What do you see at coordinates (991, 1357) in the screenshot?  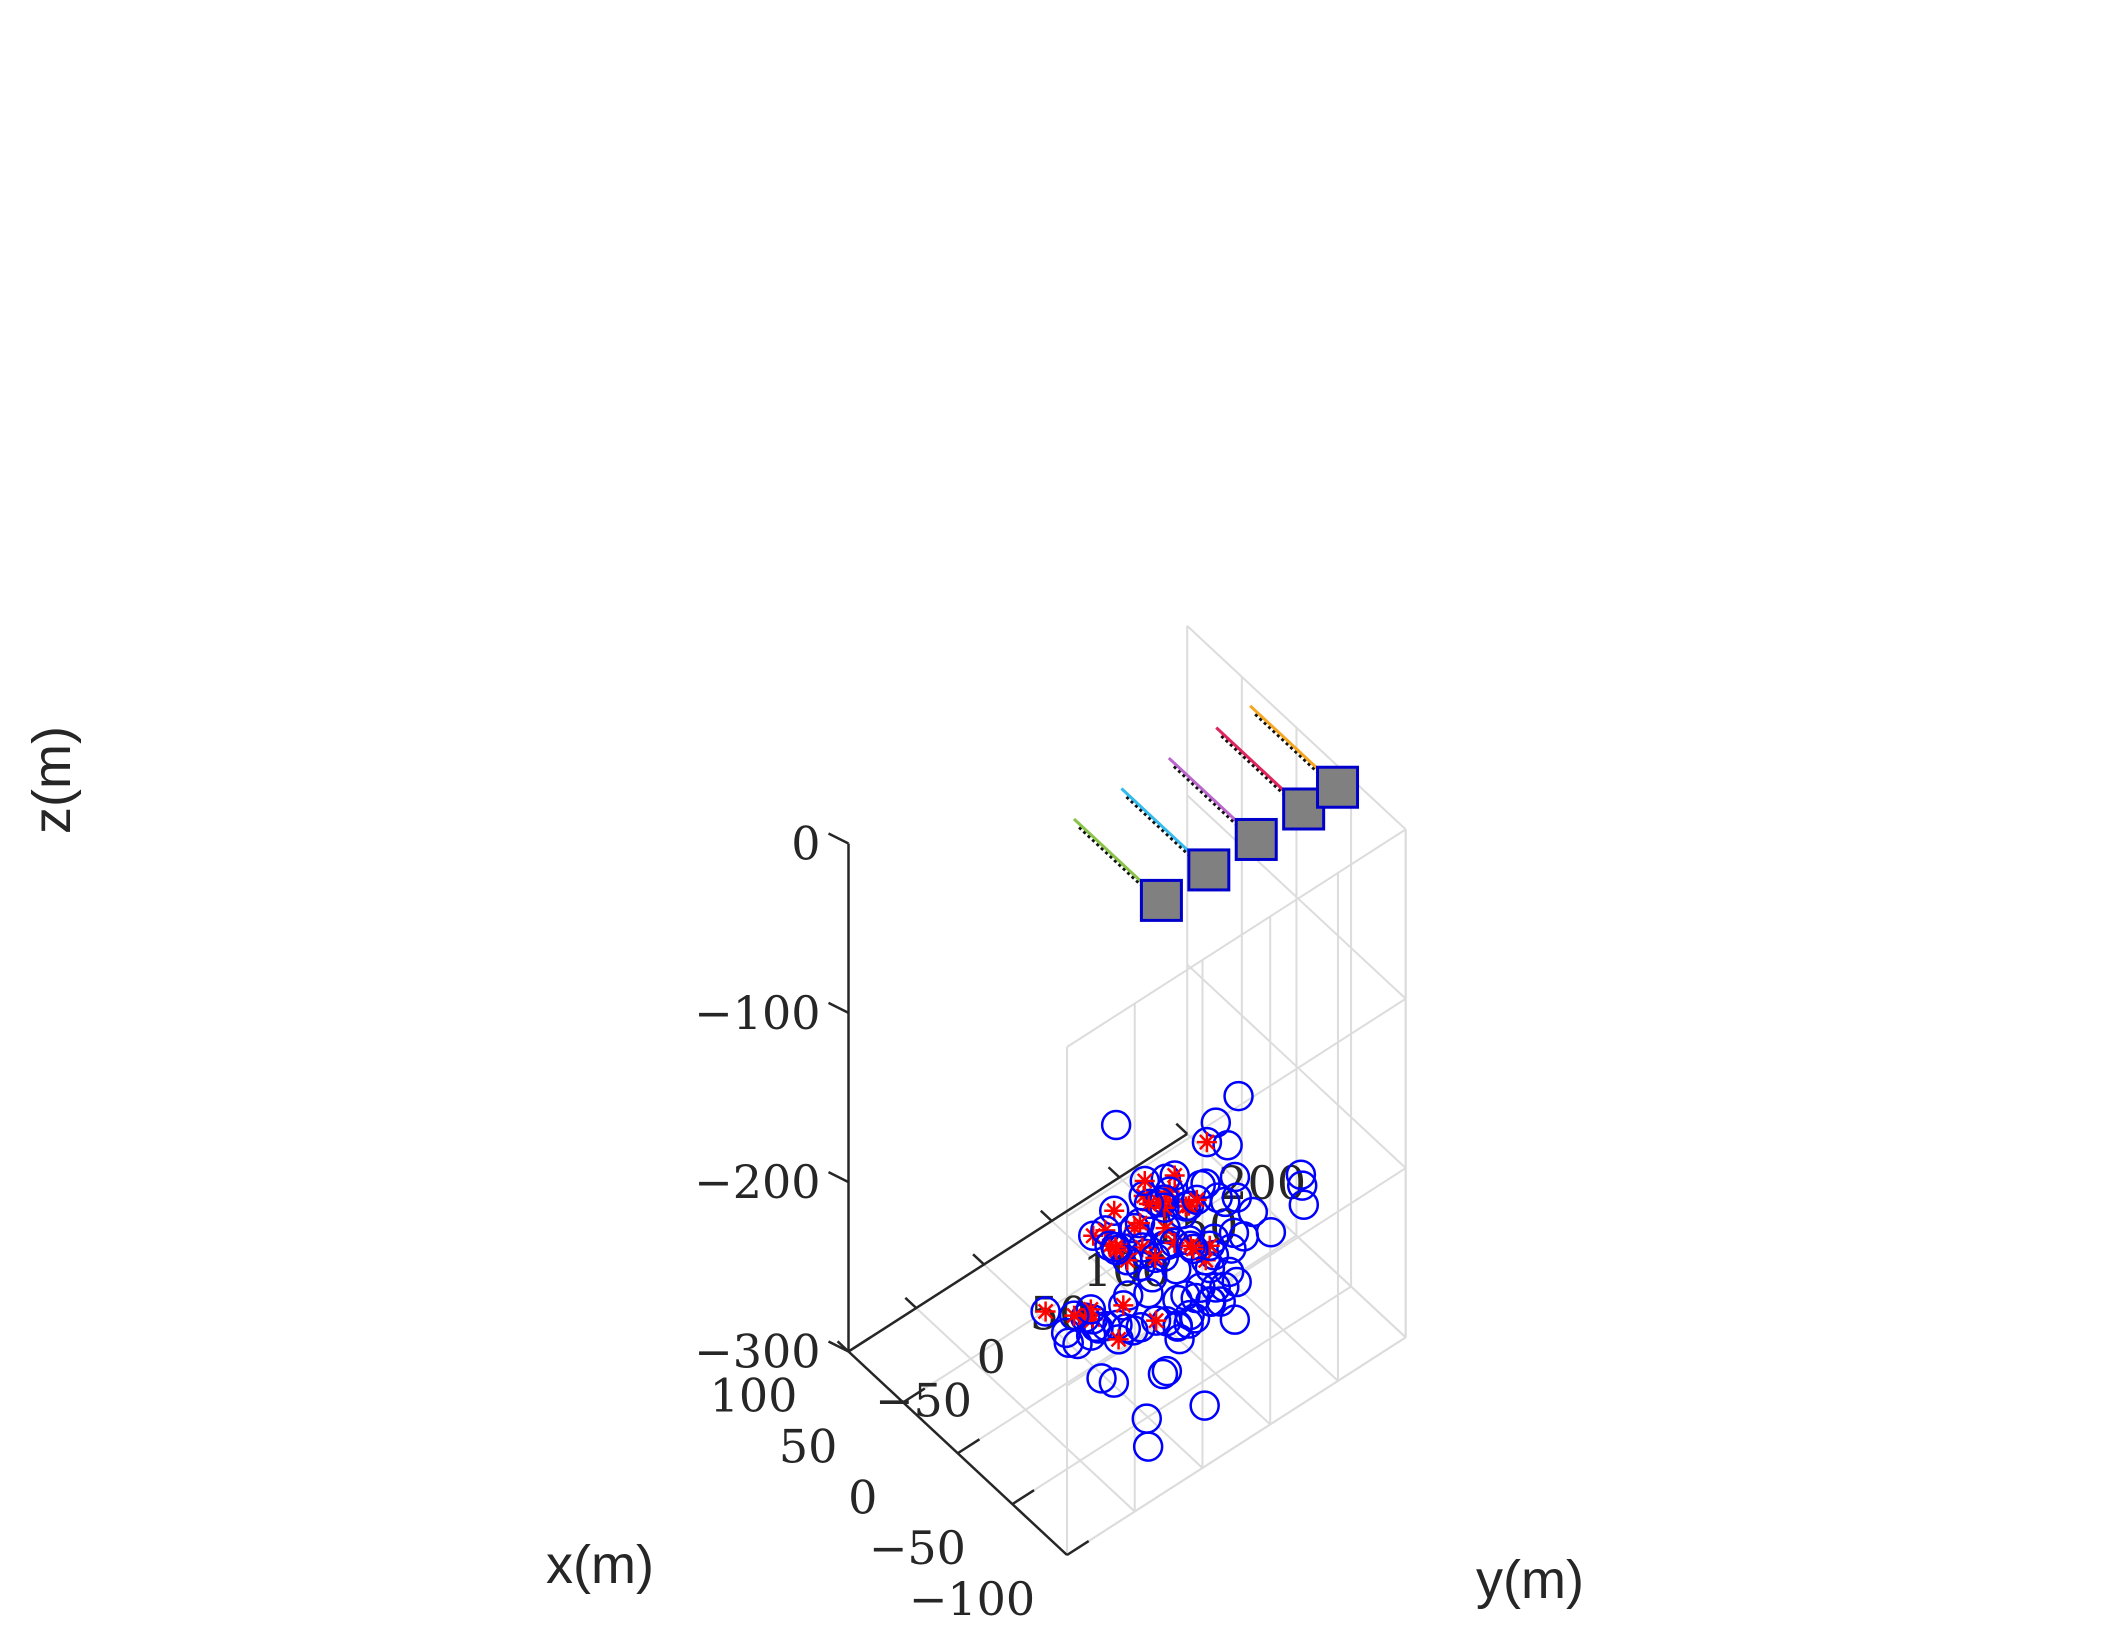 I see `y-tick-label: 0` at bounding box center [991, 1357].